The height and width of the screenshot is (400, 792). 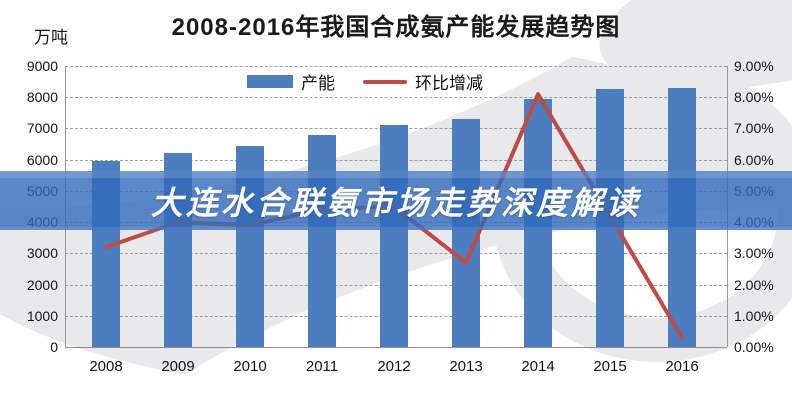 I want to click on y-axis-tick-label: 3000, so click(x=42, y=253).